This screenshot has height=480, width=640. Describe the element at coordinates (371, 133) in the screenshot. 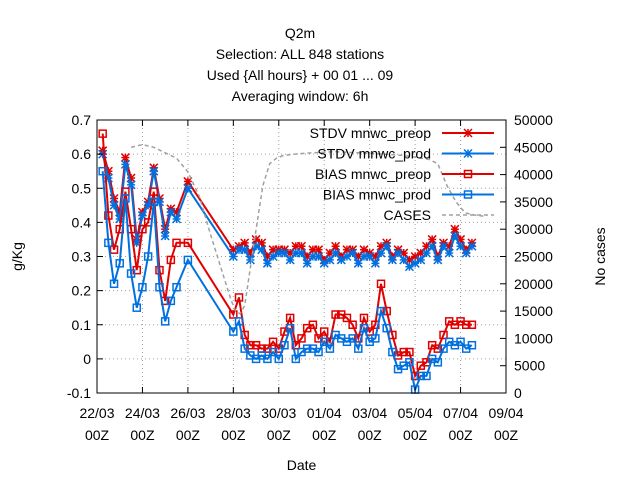

I see `legend-label: STDV mnwc_preop` at that location.